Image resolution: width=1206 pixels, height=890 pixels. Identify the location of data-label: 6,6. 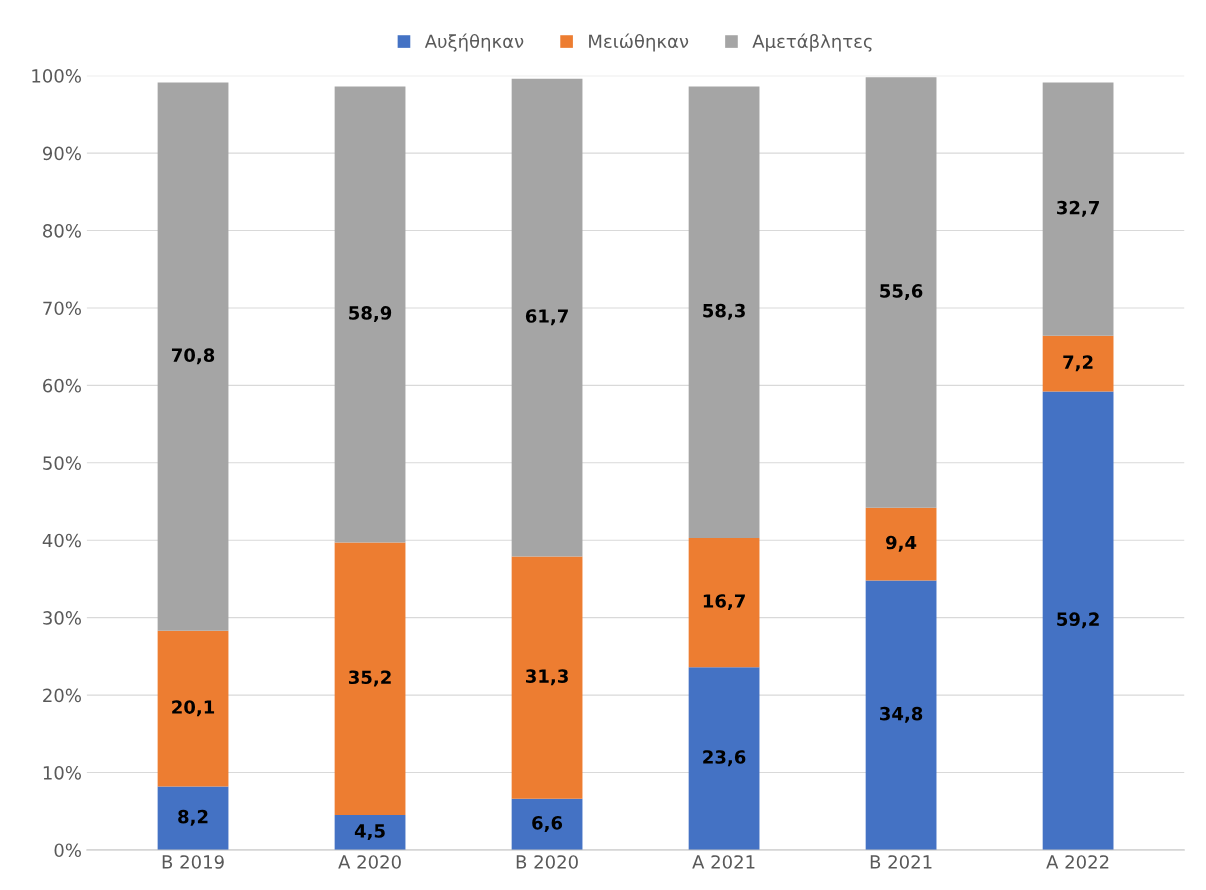
(547, 824).